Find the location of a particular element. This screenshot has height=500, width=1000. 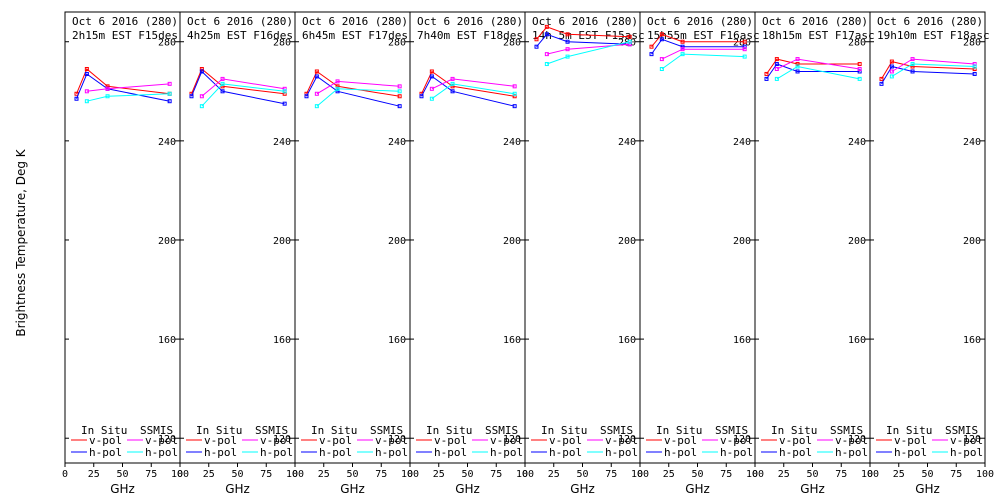

x-tick-label: 100 is located at coordinates (180, 474).